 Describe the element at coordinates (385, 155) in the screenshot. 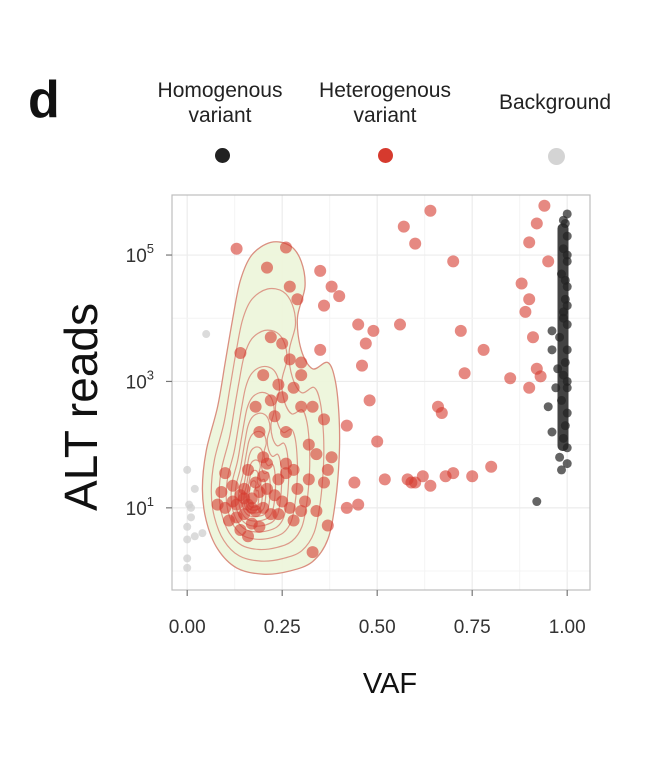

I see `legend-marker-heterogenous` at that location.